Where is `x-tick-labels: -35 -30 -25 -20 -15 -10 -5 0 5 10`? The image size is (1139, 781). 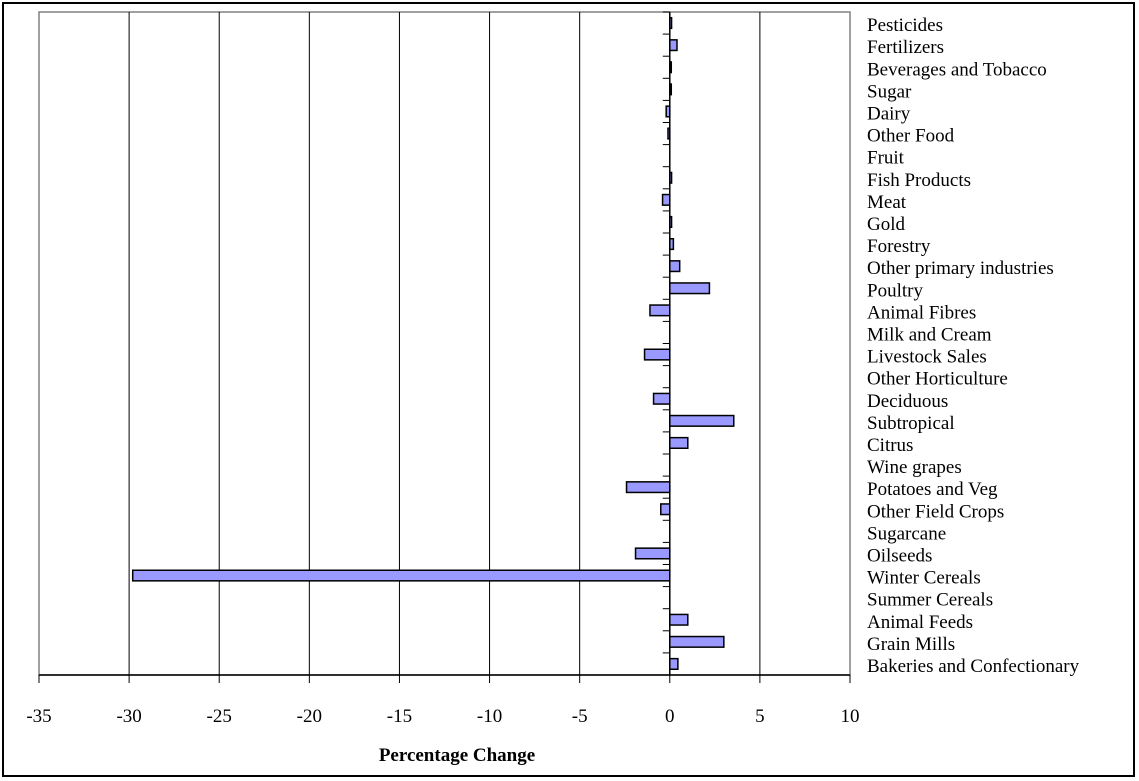
x-tick-labels: -35 -30 -25 -20 -15 -10 -5 0 5 10 is located at coordinates (442, 716).